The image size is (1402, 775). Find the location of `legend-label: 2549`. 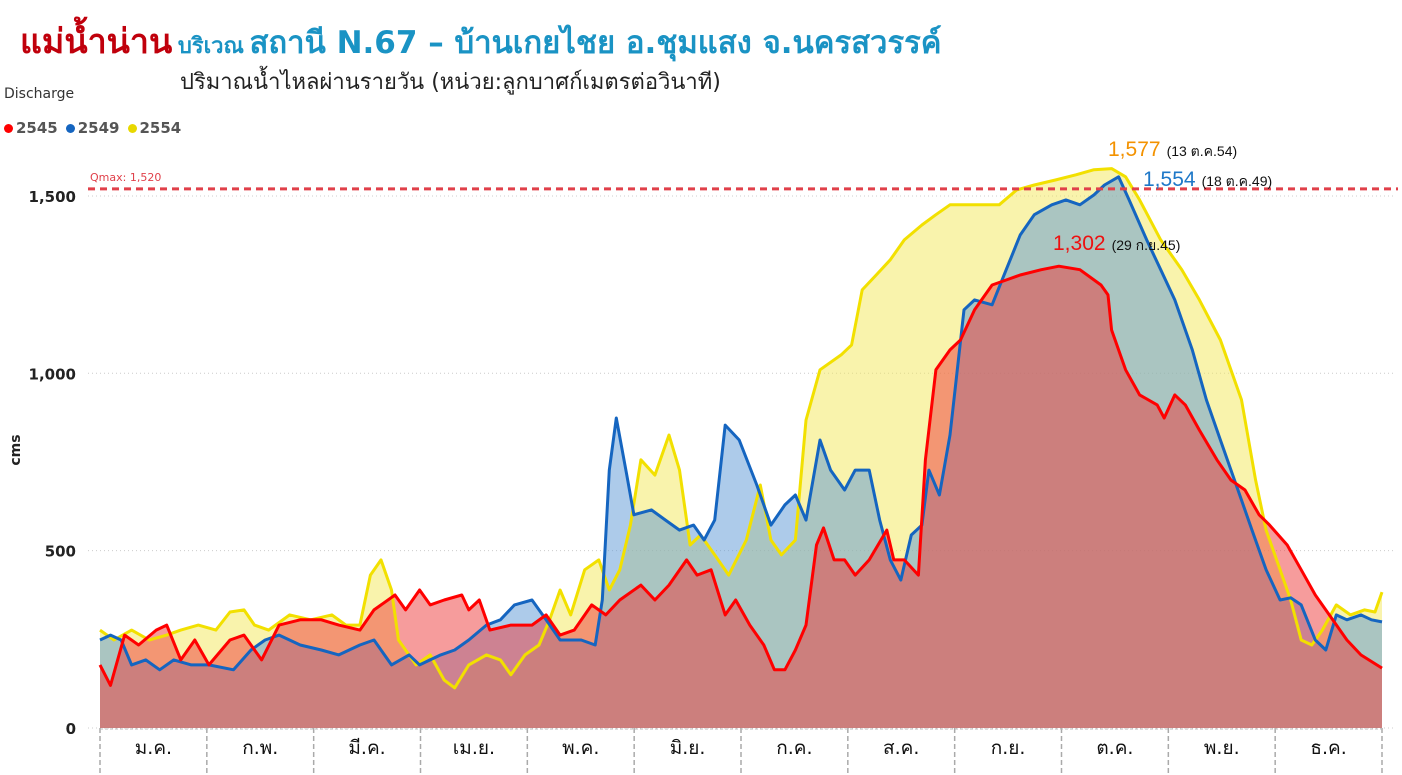

legend-label: 2549 is located at coordinates (98, 128).